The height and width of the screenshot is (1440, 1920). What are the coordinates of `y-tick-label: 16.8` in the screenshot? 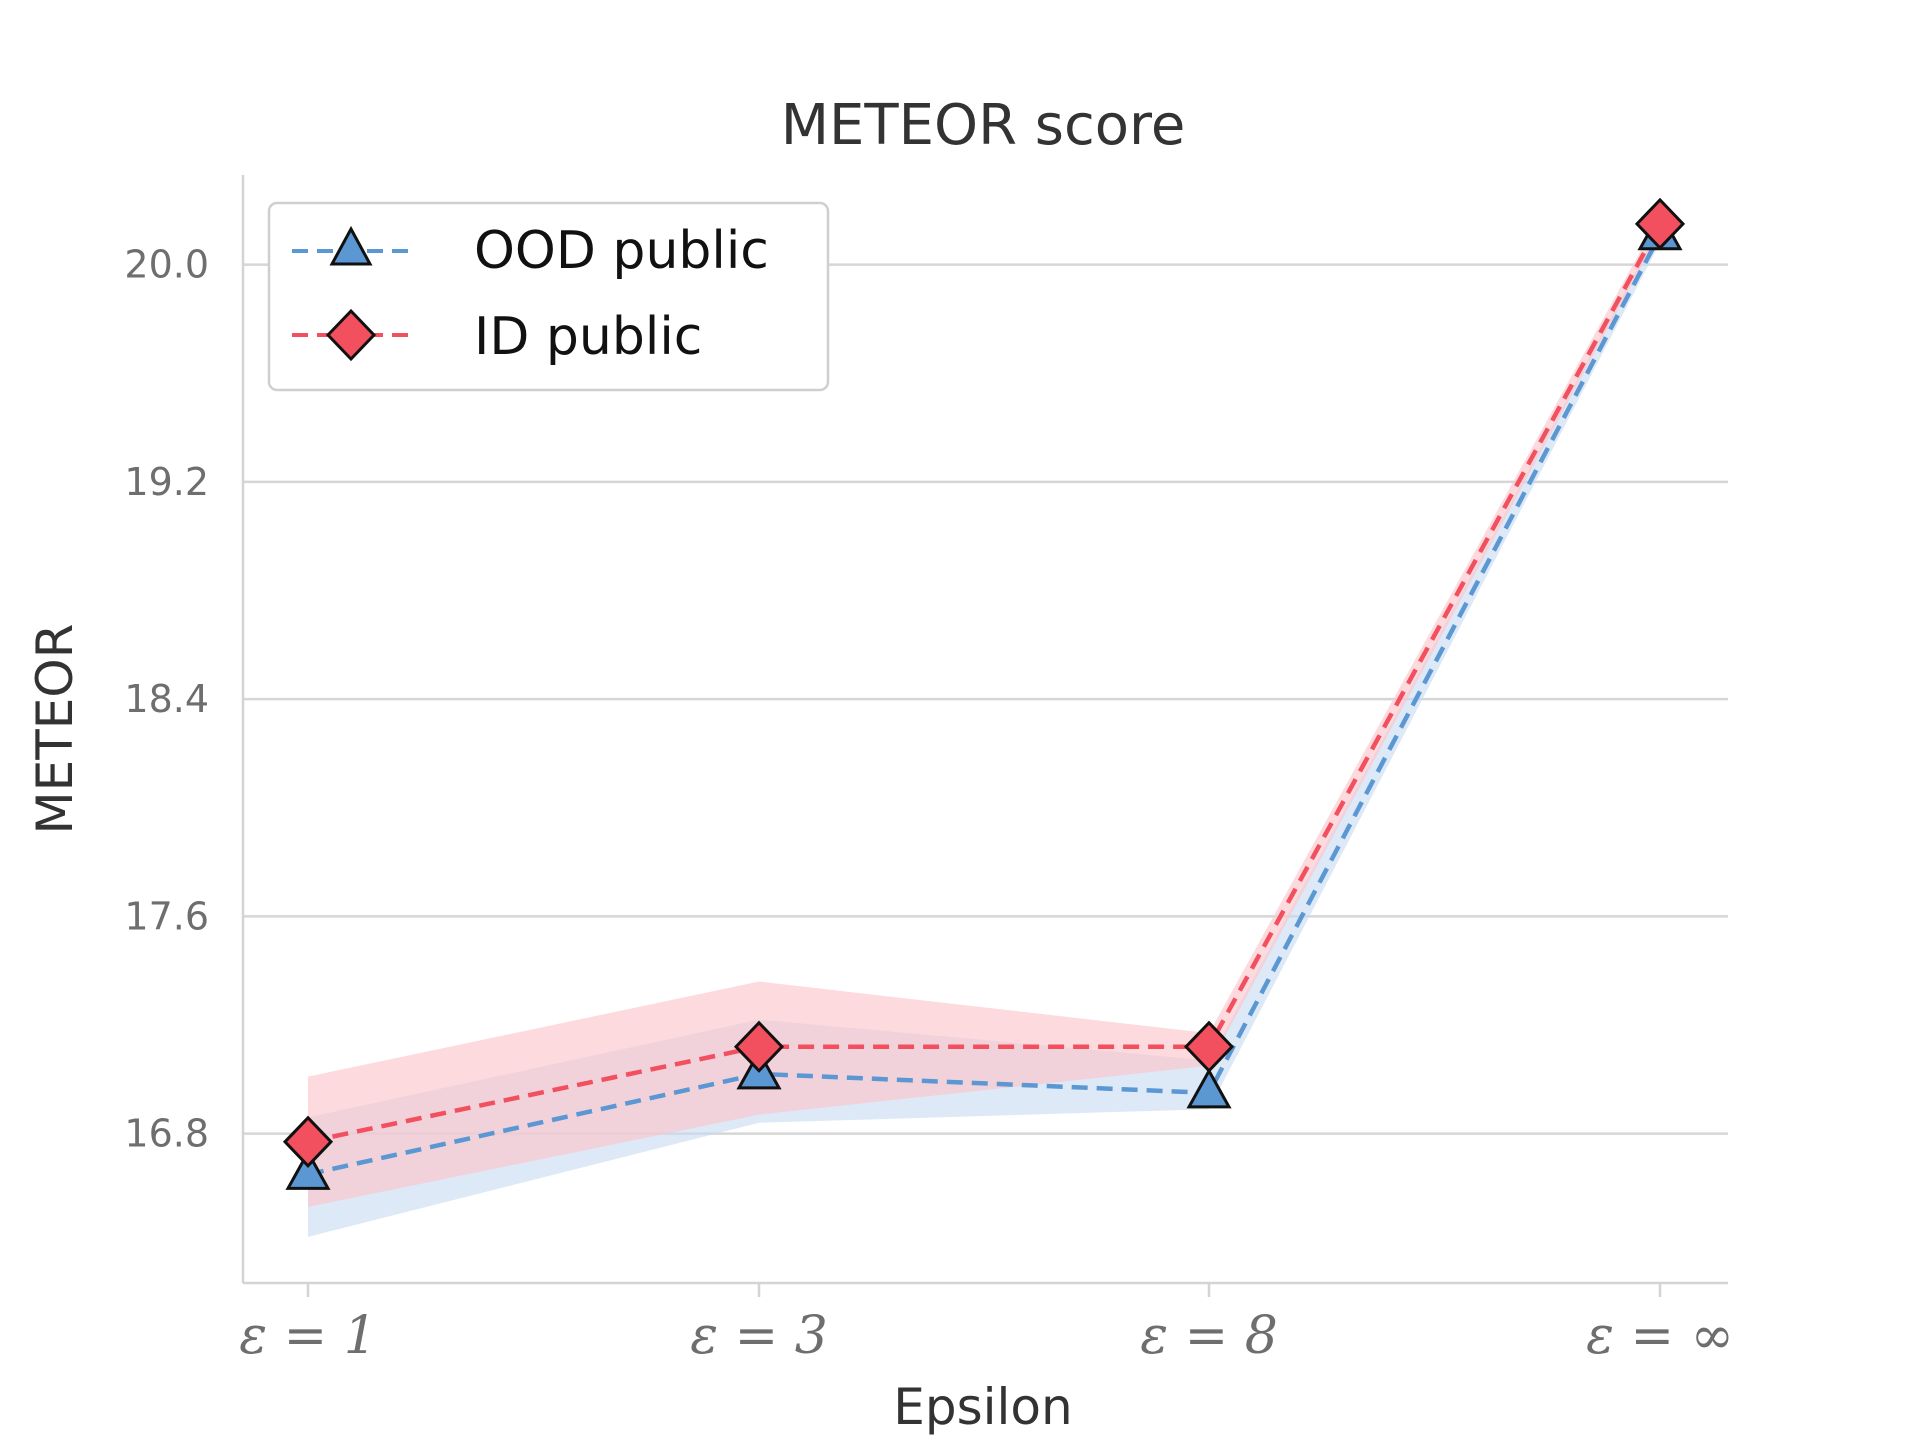 It's located at (166, 1134).